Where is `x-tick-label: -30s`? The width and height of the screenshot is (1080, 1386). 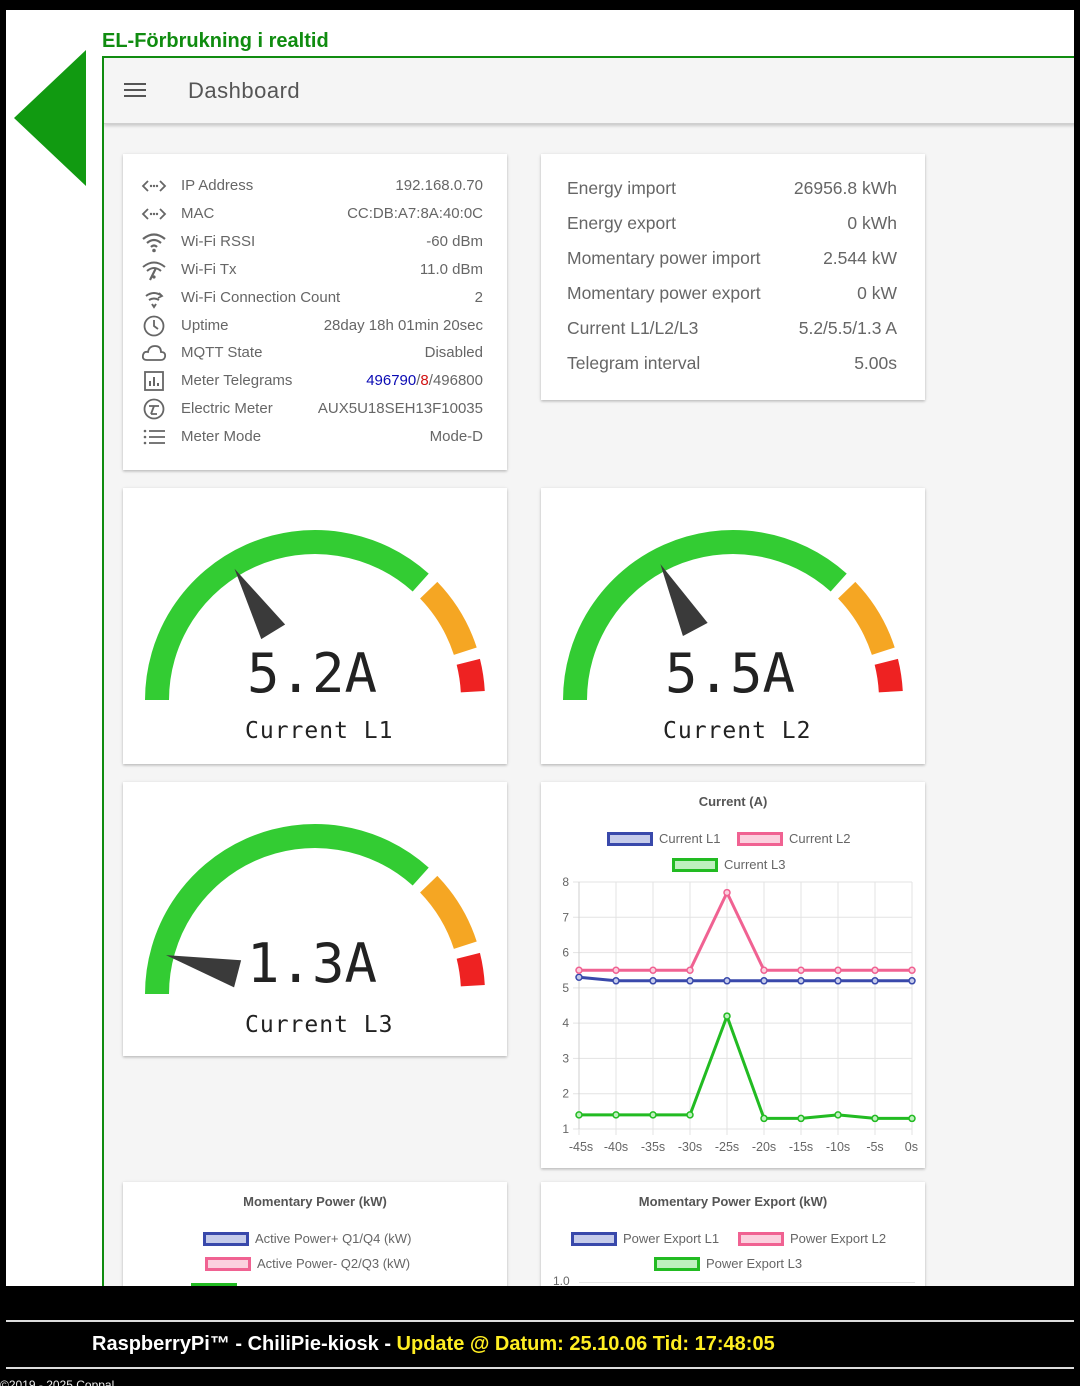
x-tick-label: -30s is located at coordinates (690, 1147).